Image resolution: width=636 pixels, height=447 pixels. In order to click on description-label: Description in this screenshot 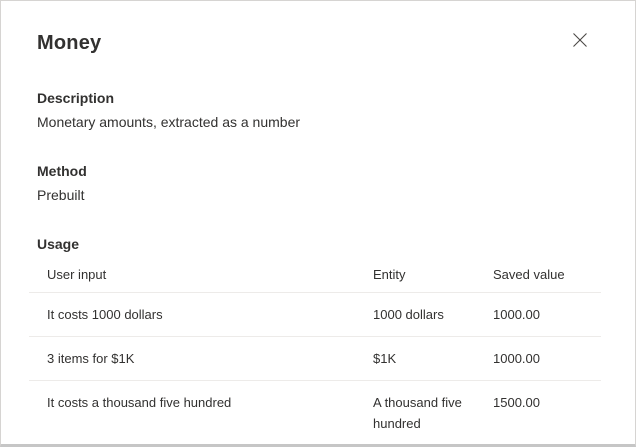, I will do `click(76, 98)`.